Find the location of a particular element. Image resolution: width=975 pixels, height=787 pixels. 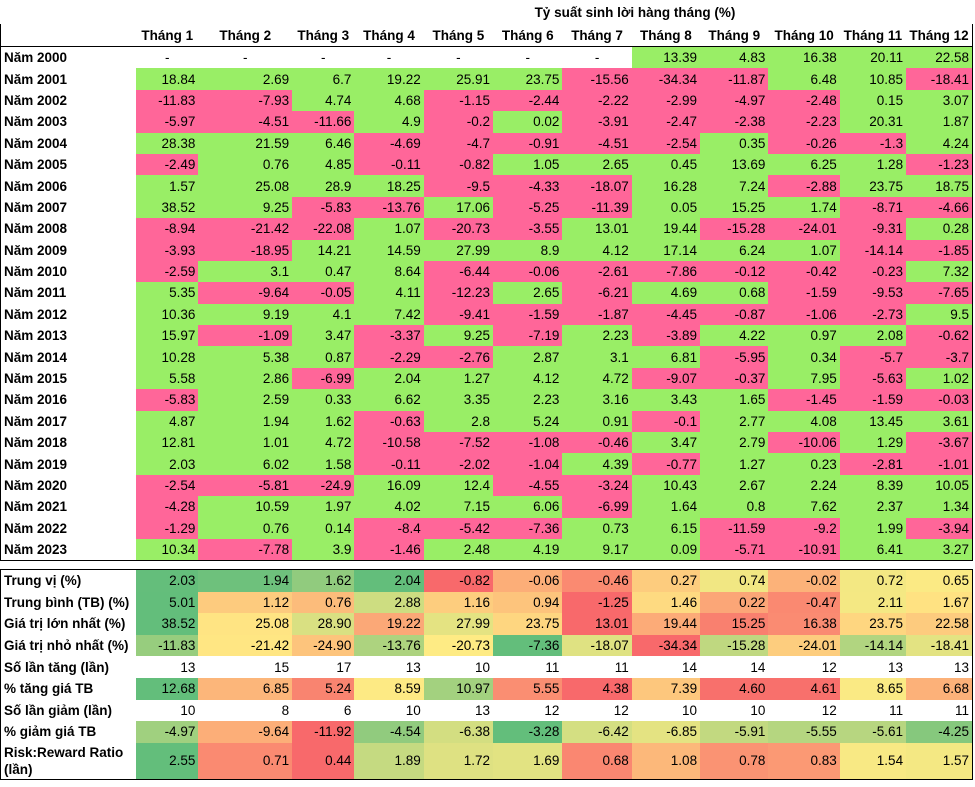

return-cell: -12.23 is located at coordinates (458, 293).